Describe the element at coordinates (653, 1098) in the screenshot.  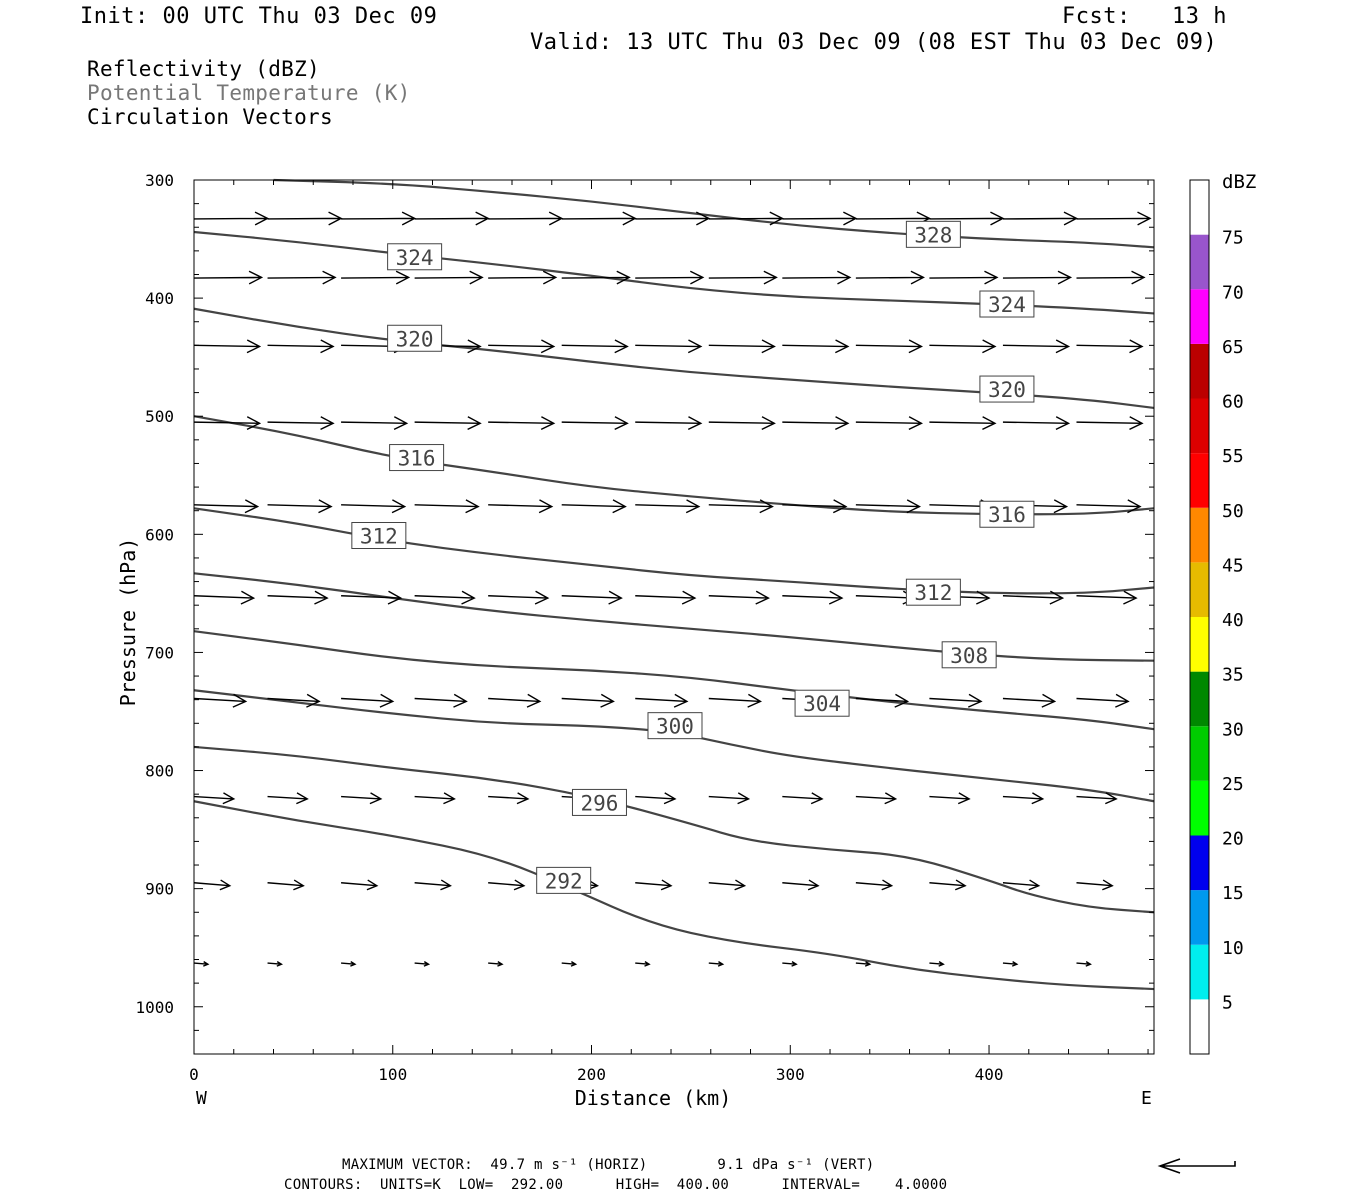
I see `x-axis-label: Distance (km)` at that location.